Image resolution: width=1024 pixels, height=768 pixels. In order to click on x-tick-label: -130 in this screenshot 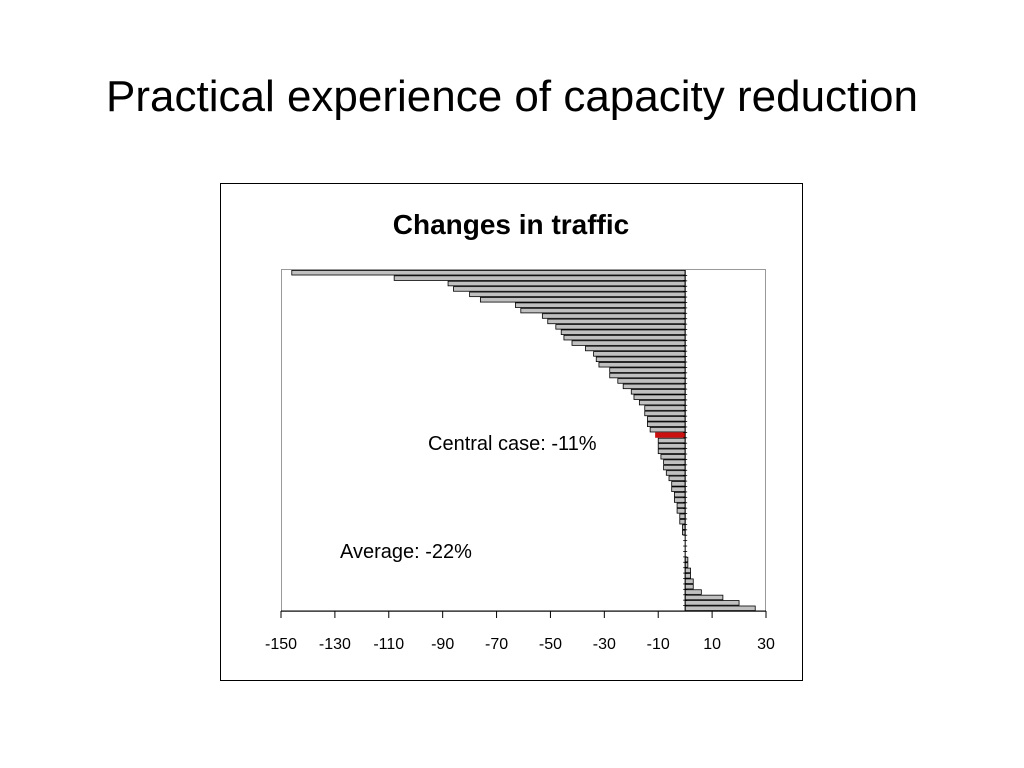, I will do `click(335, 644)`.